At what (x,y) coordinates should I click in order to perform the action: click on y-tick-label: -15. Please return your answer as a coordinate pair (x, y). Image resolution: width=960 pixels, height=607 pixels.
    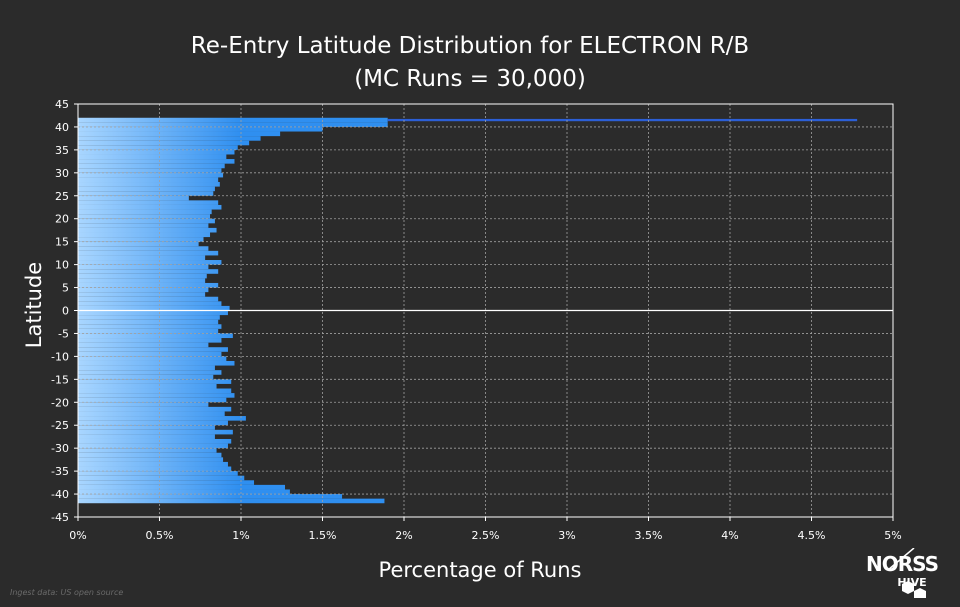
    Looking at the image, I should click on (60, 379).